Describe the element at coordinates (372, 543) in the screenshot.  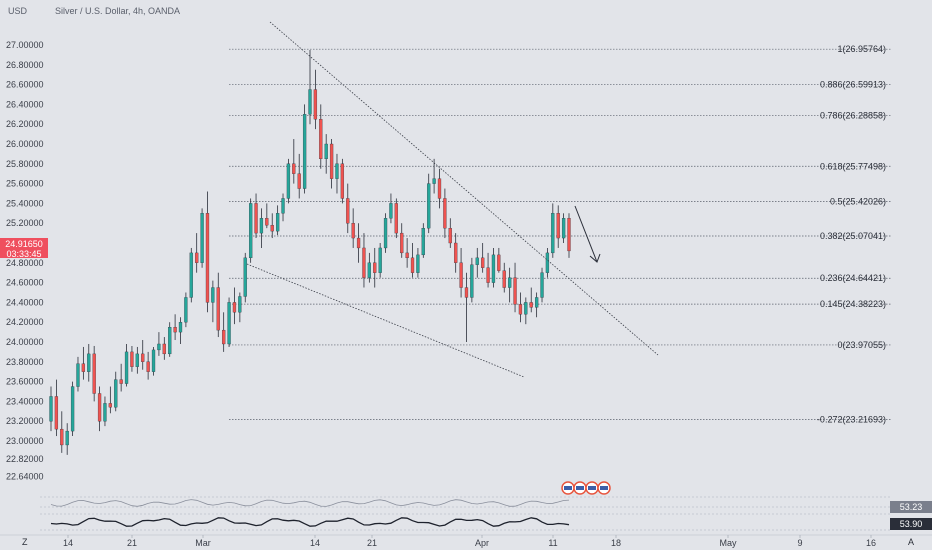
I see `x-tick-label: 21` at that location.